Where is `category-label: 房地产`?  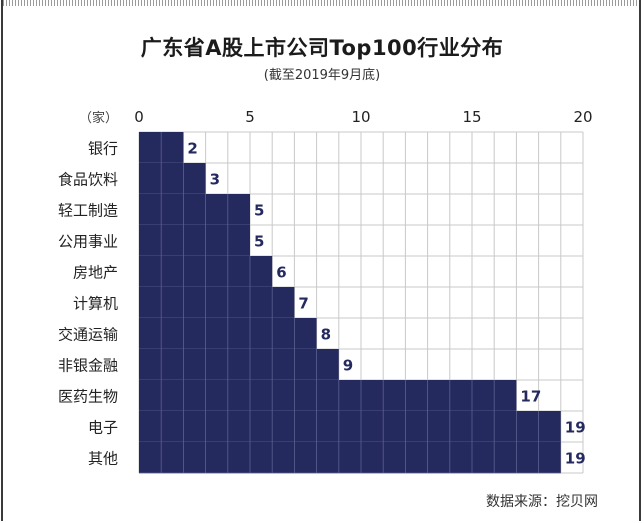
category-label: 房地产 is located at coordinates (95, 273).